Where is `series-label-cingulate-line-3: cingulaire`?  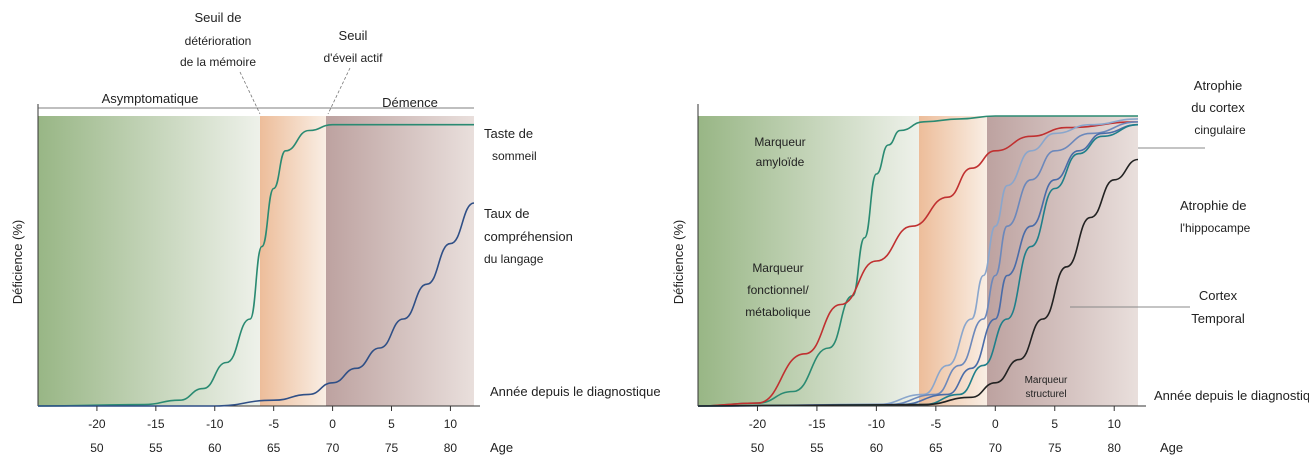 series-label-cingulate-line-3: cingulaire is located at coordinates (1220, 130).